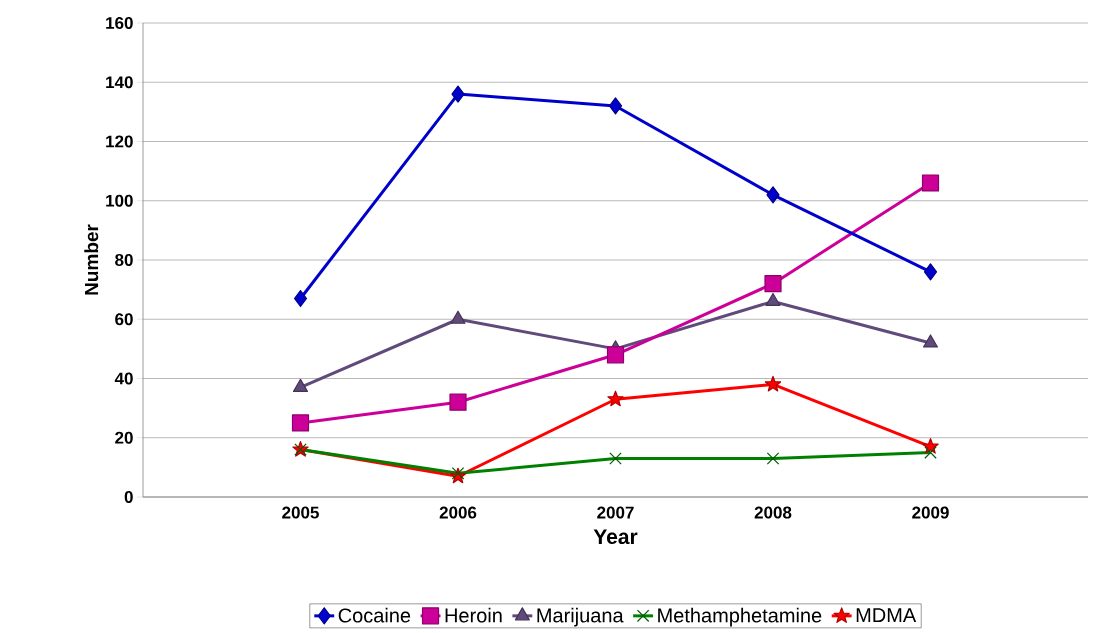  I want to click on legend-label: Cocaine, so click(374, 615).